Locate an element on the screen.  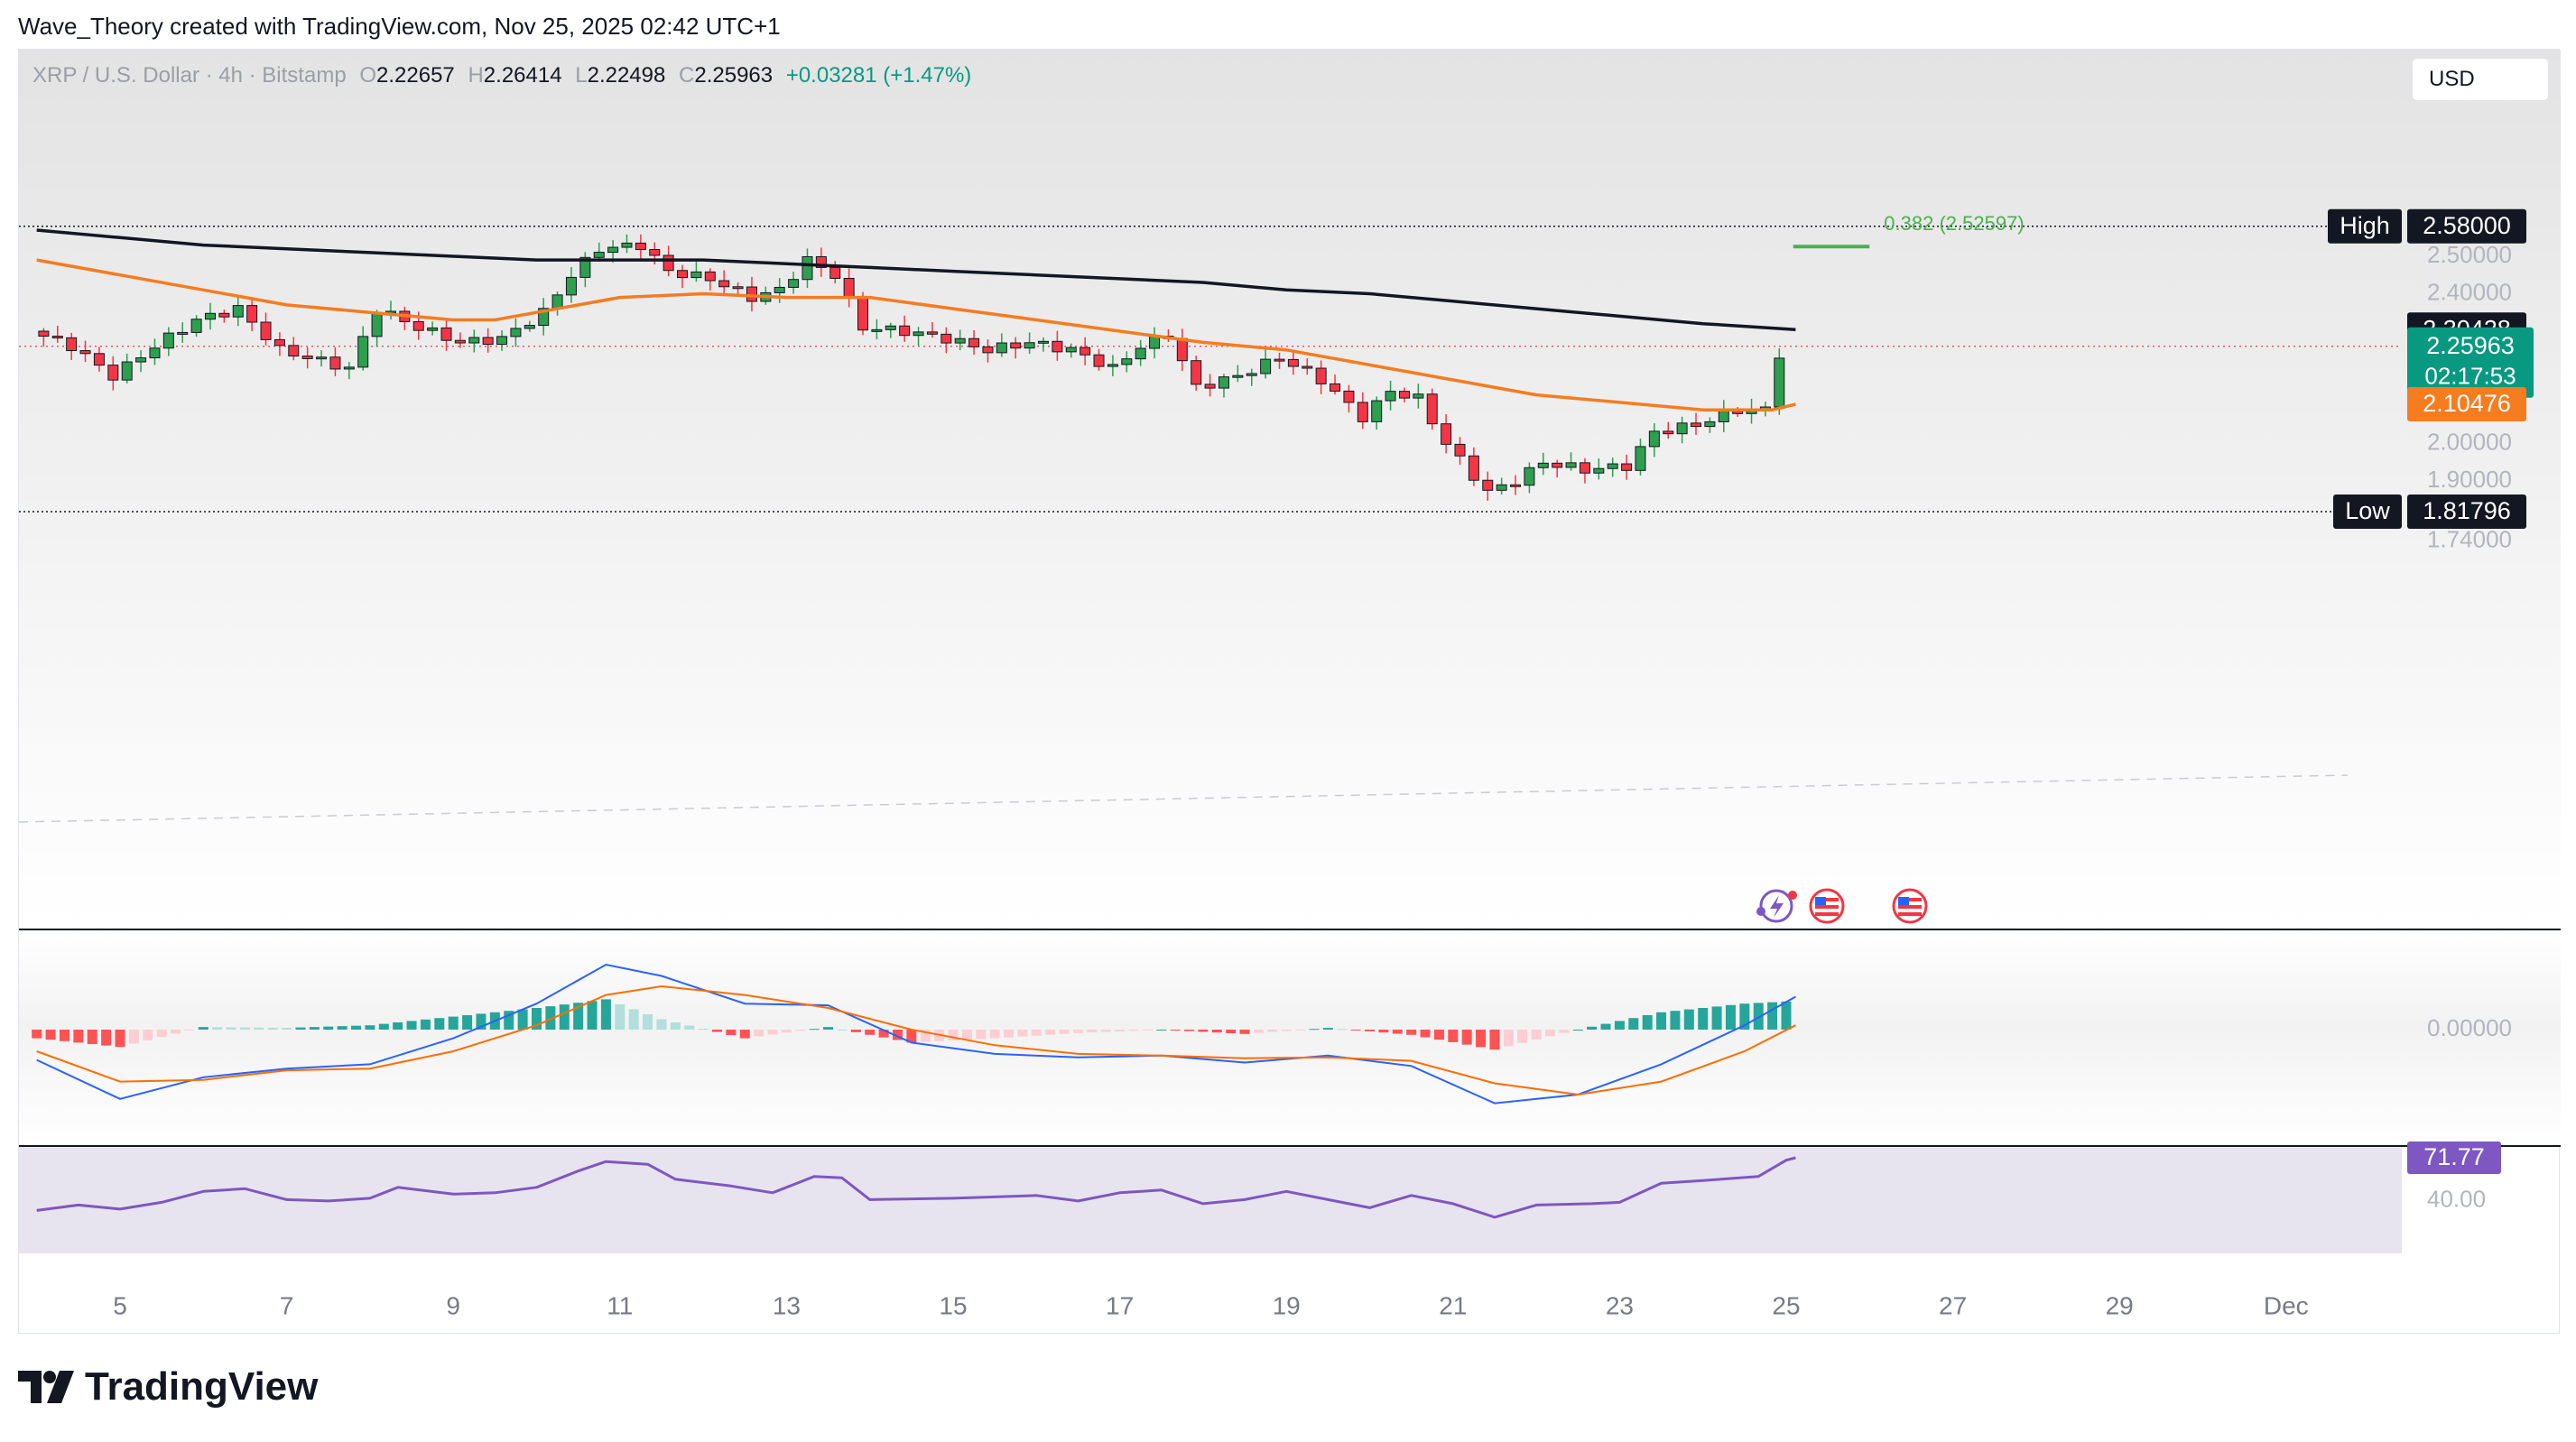
macd-signal-line is located at coordinates (916, 1040).